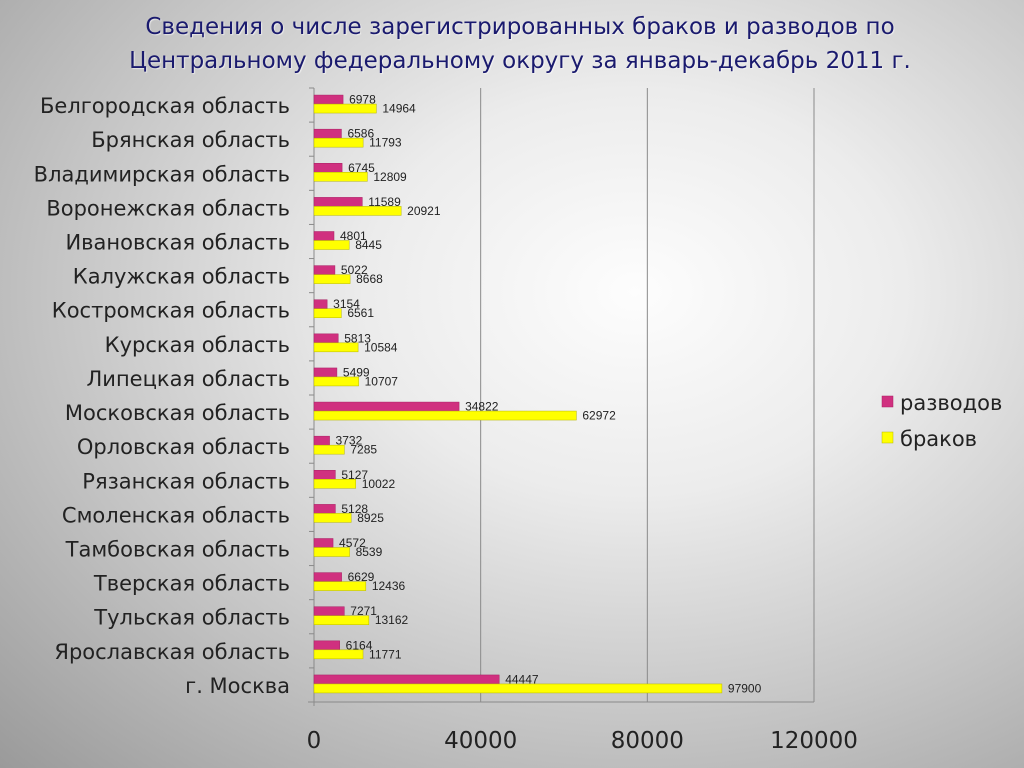 The height and width of the screenshot is (768, 1024). Describe the element at coordinates (424, 211) in the screenshot. I see `data-label-brakov-3: 20921` at that location.